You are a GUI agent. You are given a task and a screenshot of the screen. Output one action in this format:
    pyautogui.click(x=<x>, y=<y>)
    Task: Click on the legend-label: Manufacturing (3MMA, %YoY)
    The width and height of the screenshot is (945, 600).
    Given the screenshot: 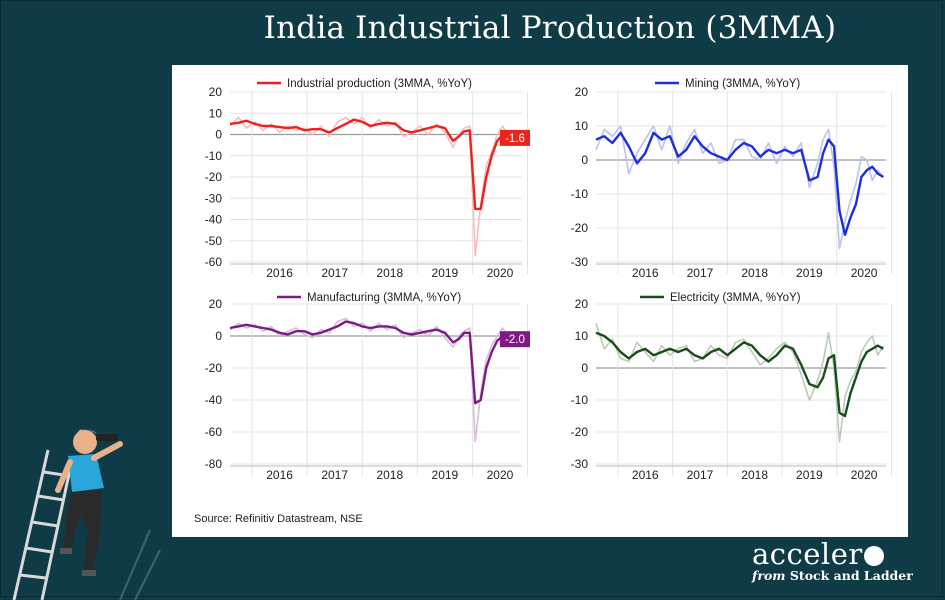 What is the action you would take?
    pyautogui.click(x=384, y=298)
    